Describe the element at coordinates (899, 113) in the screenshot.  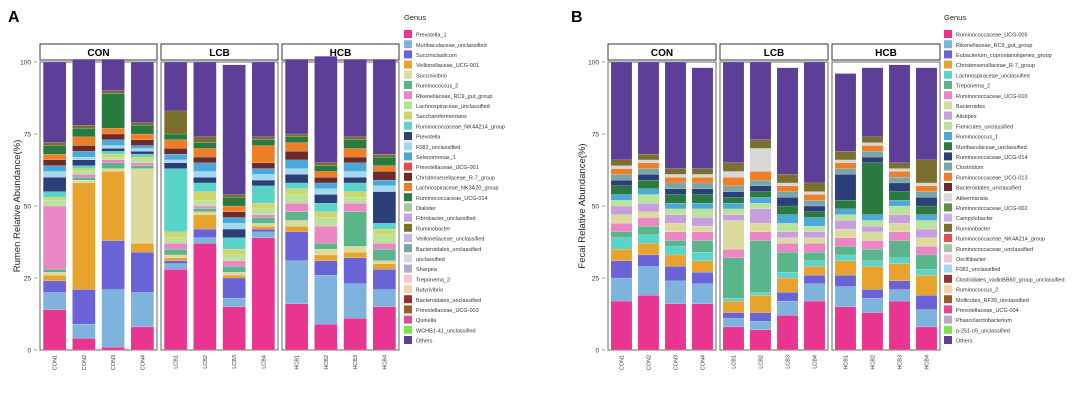
I see `bar-segment-hcb3-others` at that location.